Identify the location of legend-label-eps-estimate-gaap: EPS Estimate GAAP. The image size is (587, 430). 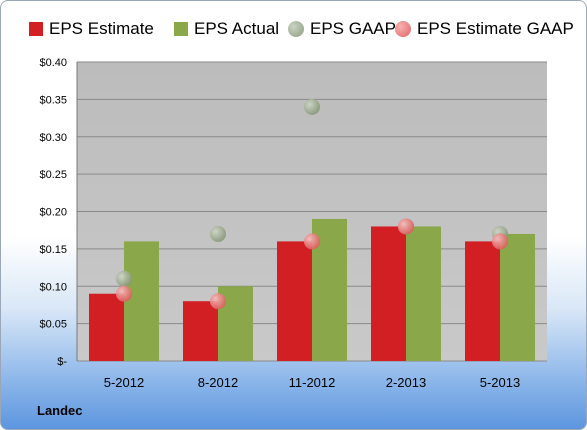
(495, 28).